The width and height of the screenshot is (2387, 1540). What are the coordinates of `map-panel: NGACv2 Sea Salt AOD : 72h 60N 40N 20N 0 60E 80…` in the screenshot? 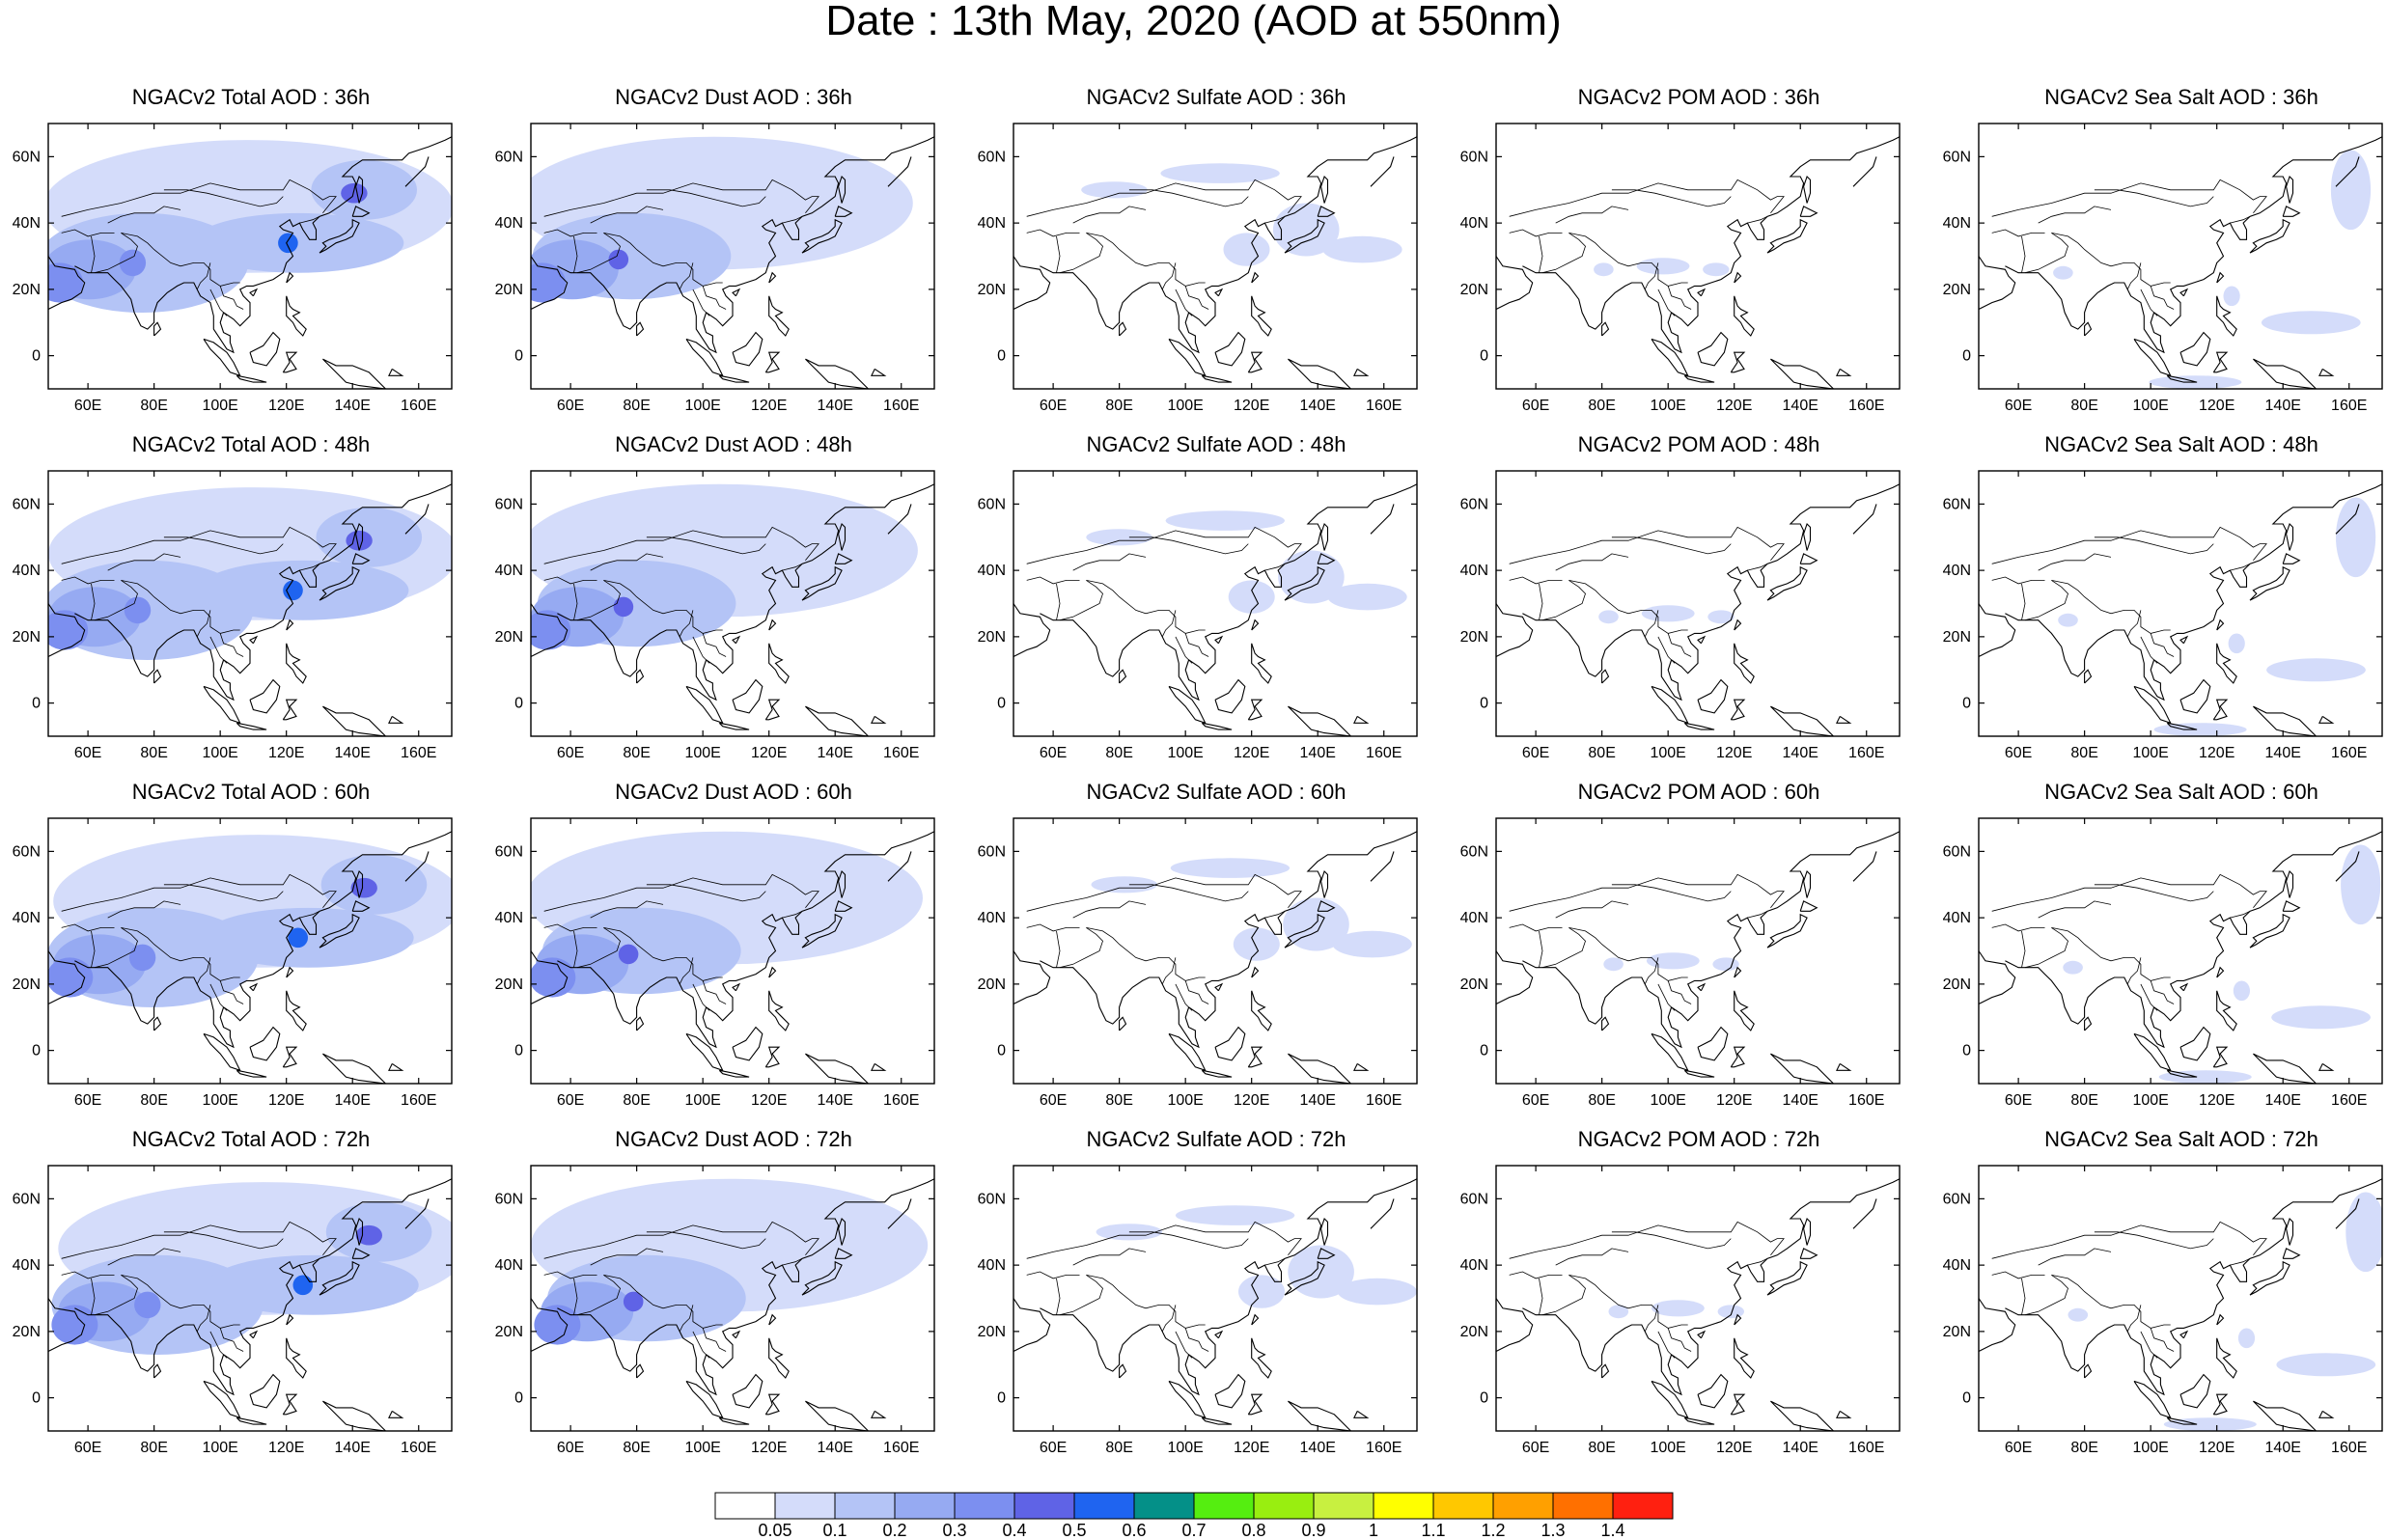 It's located at (2158, 1293).